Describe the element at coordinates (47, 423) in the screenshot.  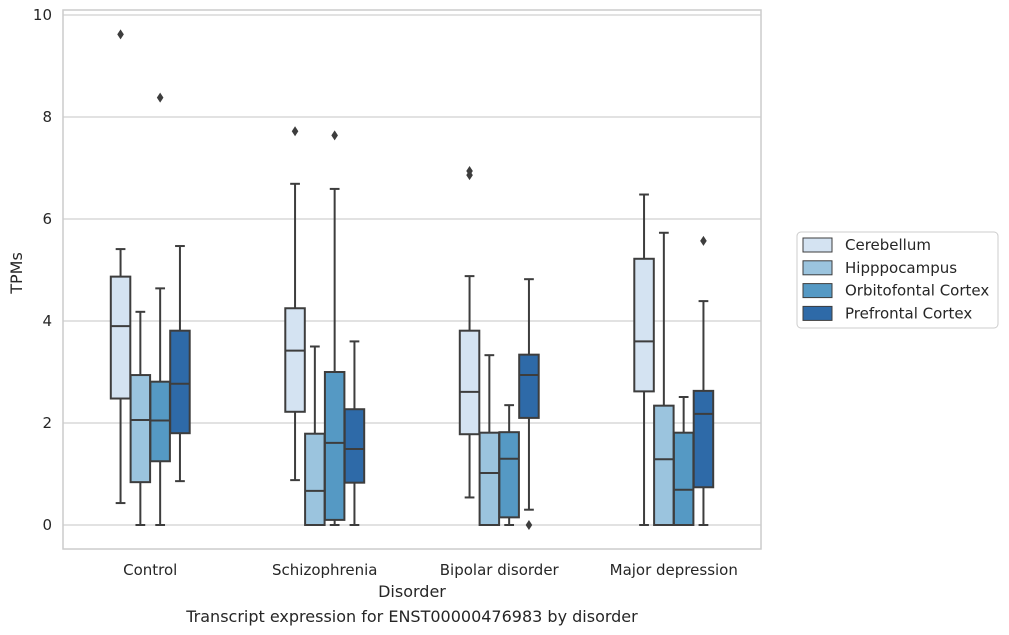
I see `y-tick-label: 2` at that location.